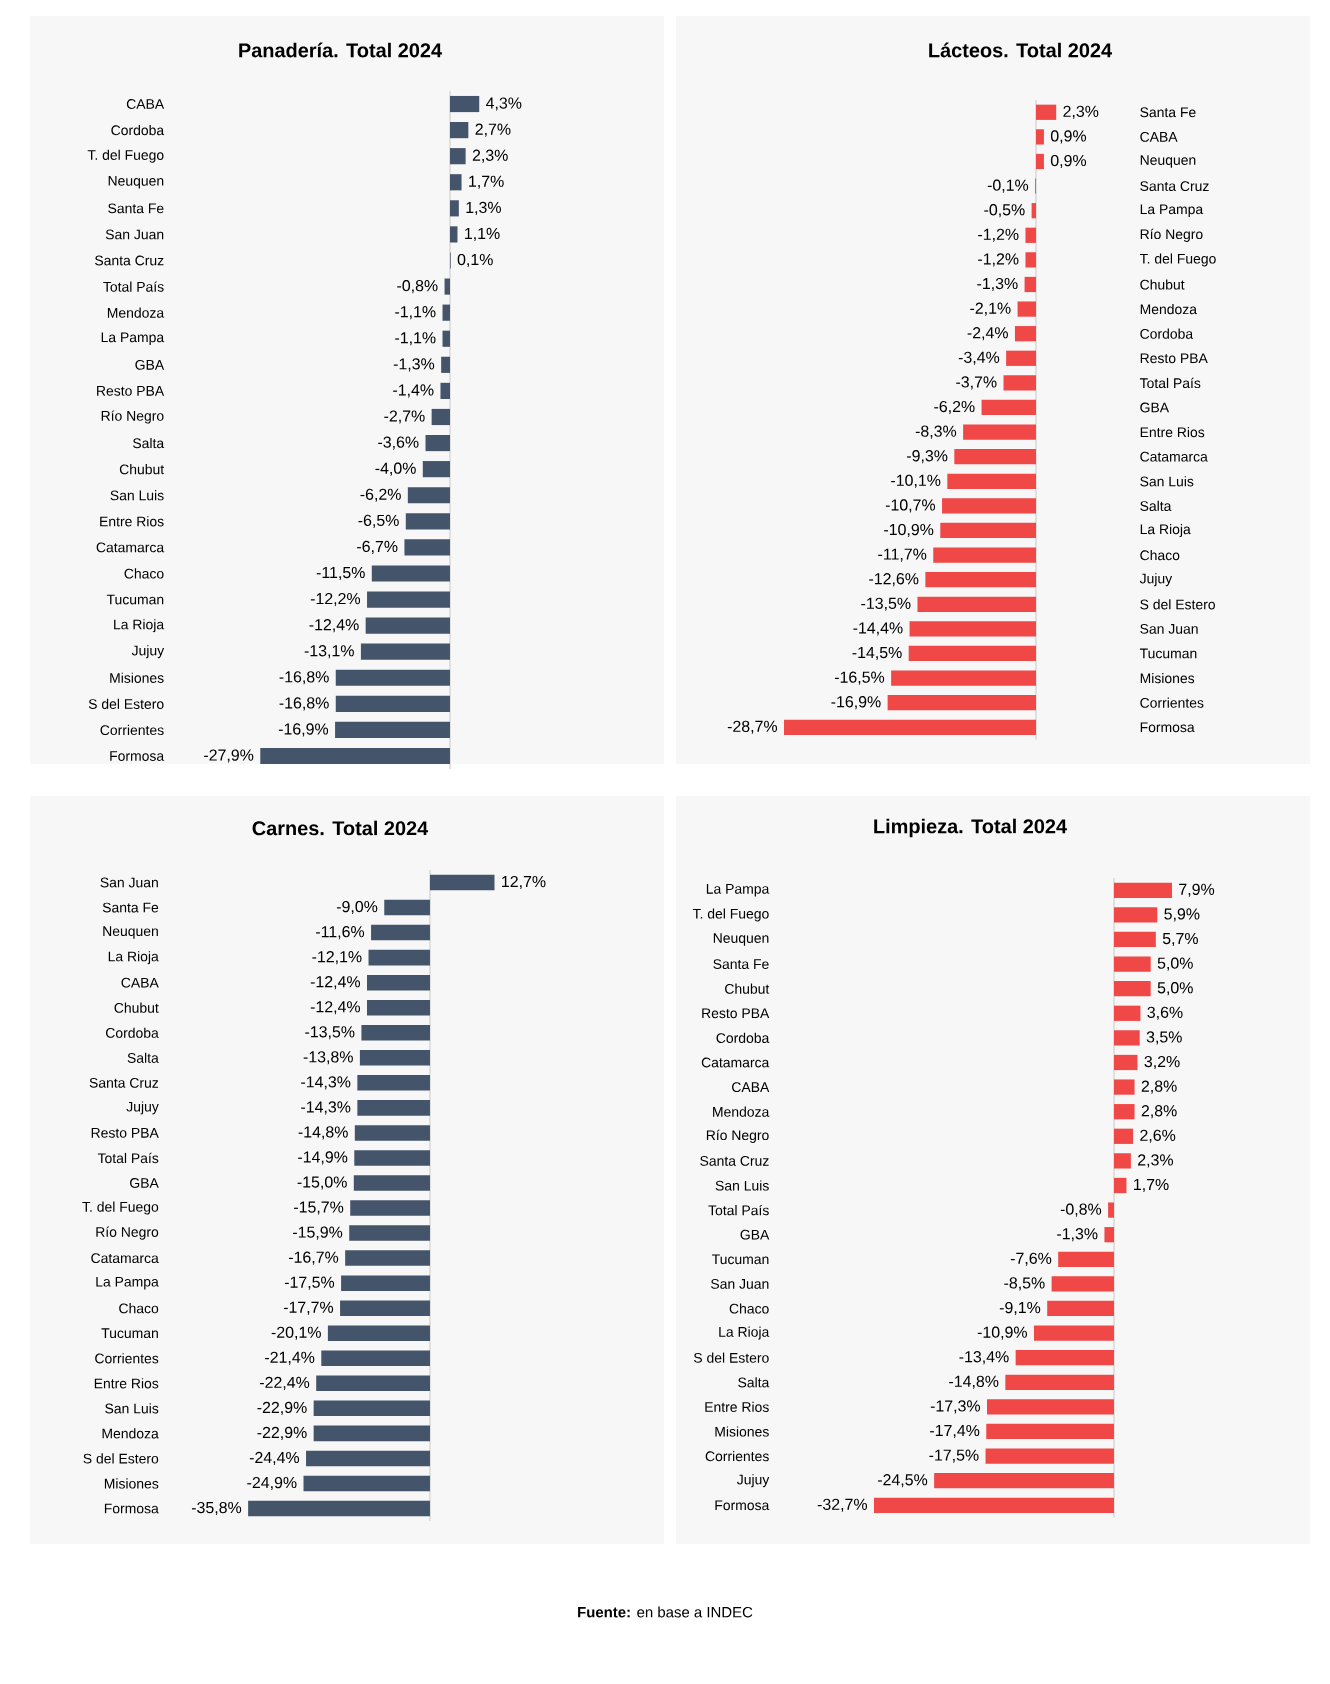 The width and height of the screenshot is (1330, 1684). I want to click on chart-title: Panadería. Total 2024, so click(340, 50).